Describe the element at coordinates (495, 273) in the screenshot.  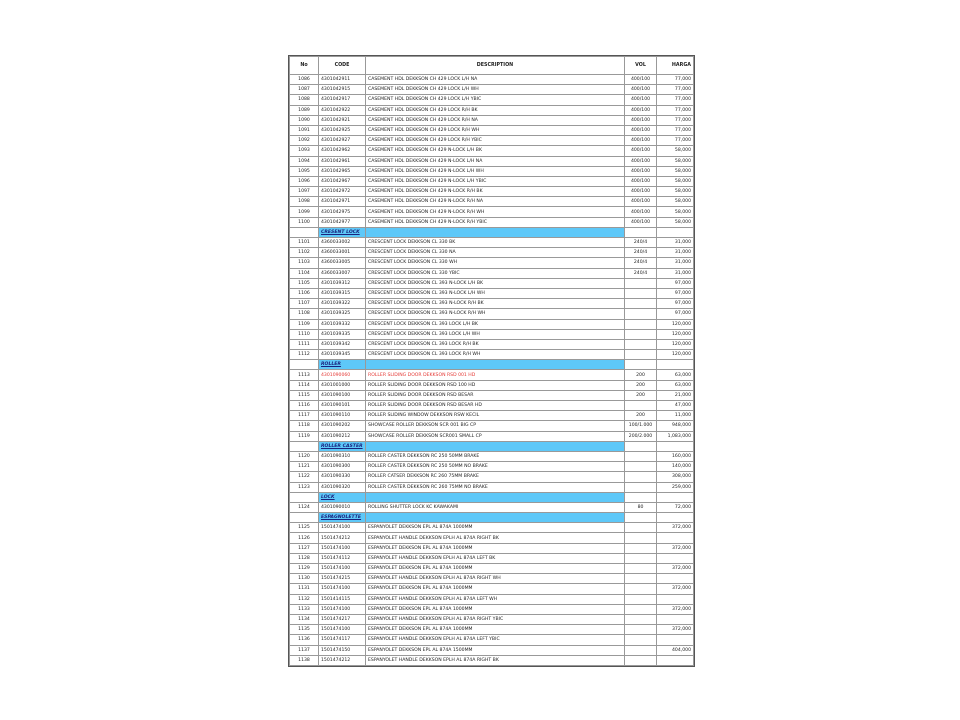
I see `cell-description: CRESCENT LOCK DEKKSON CL 330 YBIC` at that location.